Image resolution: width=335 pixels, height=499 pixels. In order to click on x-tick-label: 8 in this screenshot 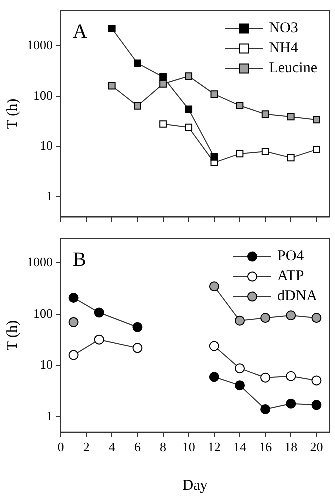, I will do `click(163, 447)`.